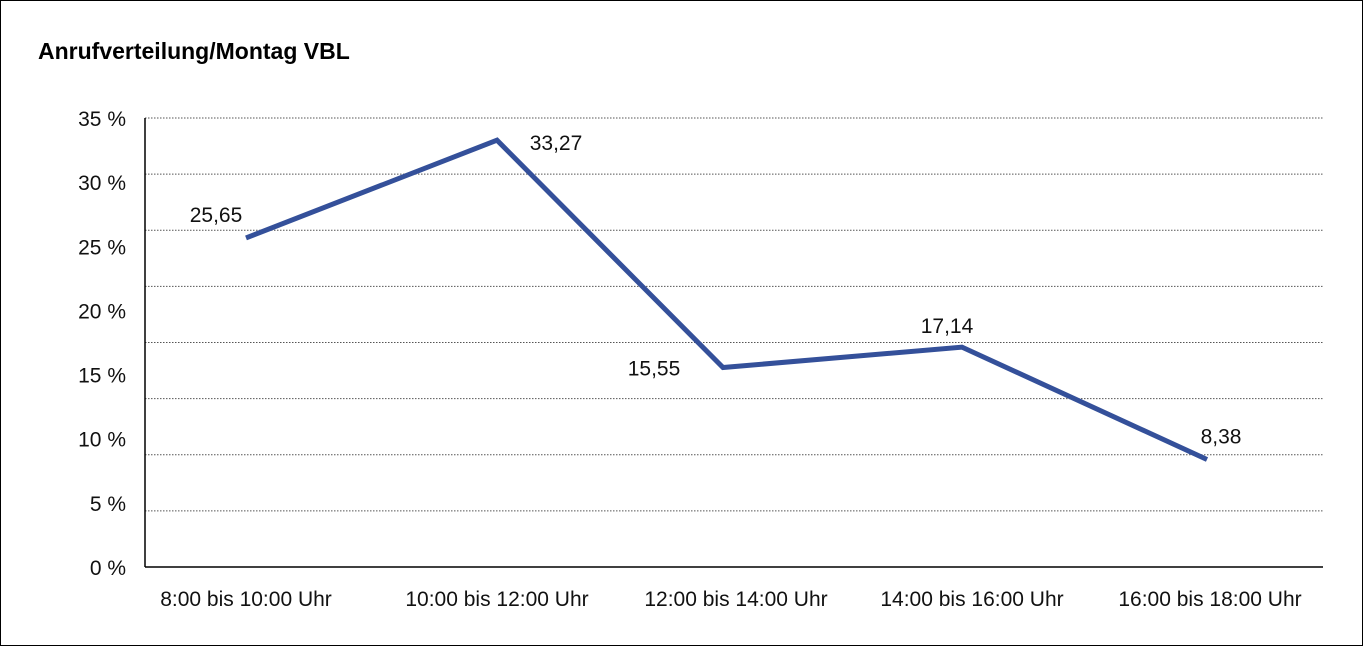 The height and width of the screenshot is (646, 1363). What do you see at coordinates (216, 215) in the screenshot?
I see `data-label: 25,65` at bounding box center [216, 215].